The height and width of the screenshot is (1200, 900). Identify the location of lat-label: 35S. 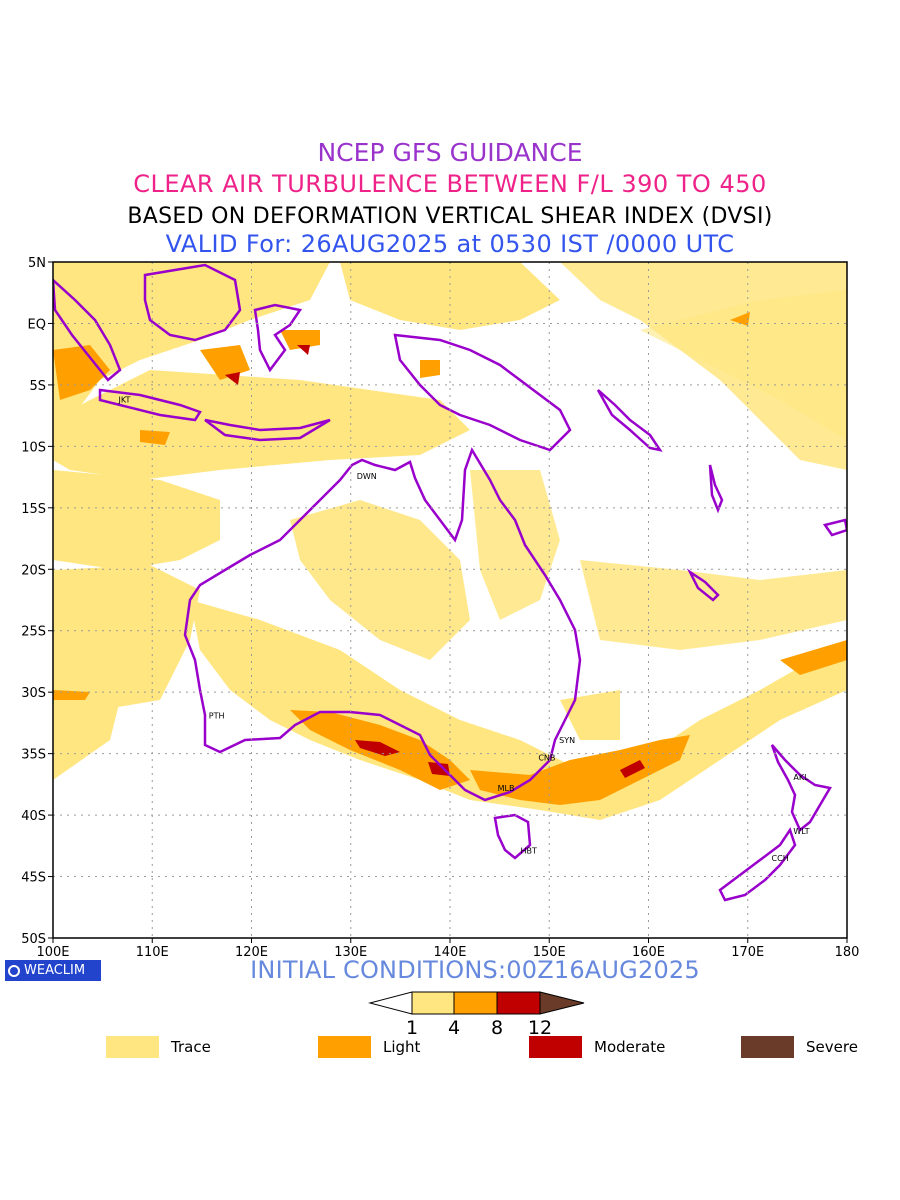
(33, 755).